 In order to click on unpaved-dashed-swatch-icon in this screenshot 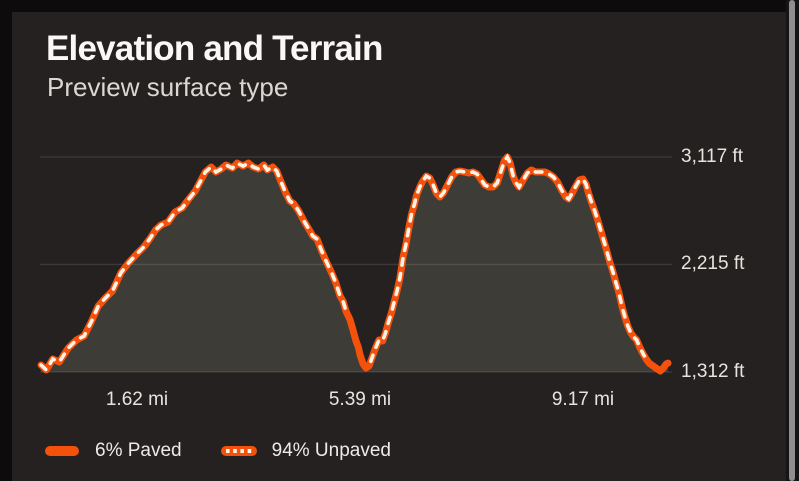, I will do `click(238, 451)`.